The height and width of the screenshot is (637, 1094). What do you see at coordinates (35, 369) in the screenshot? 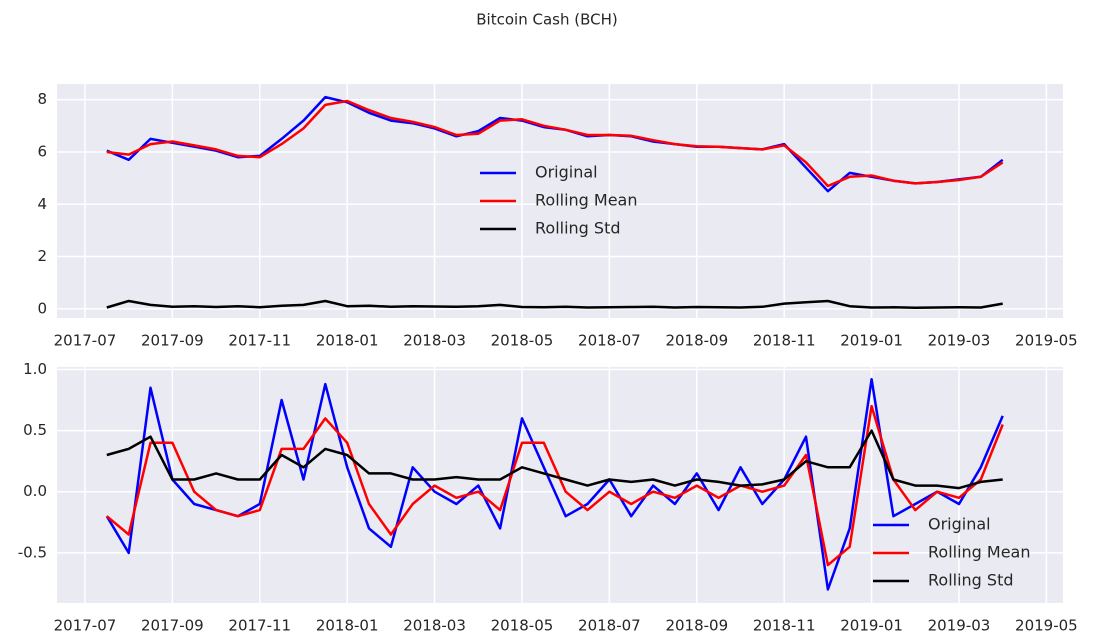
I see `y-tick-label: 1.0` at bounding box center [35, 369].